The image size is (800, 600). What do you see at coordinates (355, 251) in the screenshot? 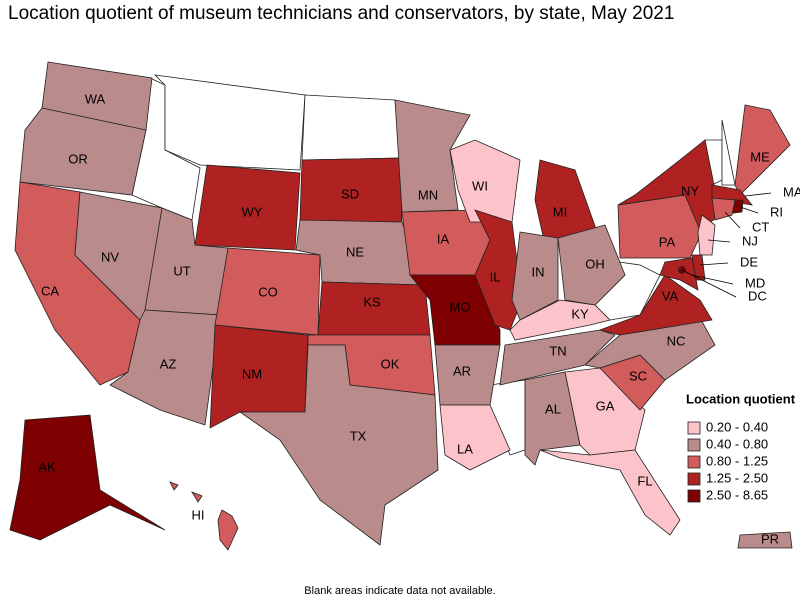
I see `state-label: NE` at bounding box center [355, 251].